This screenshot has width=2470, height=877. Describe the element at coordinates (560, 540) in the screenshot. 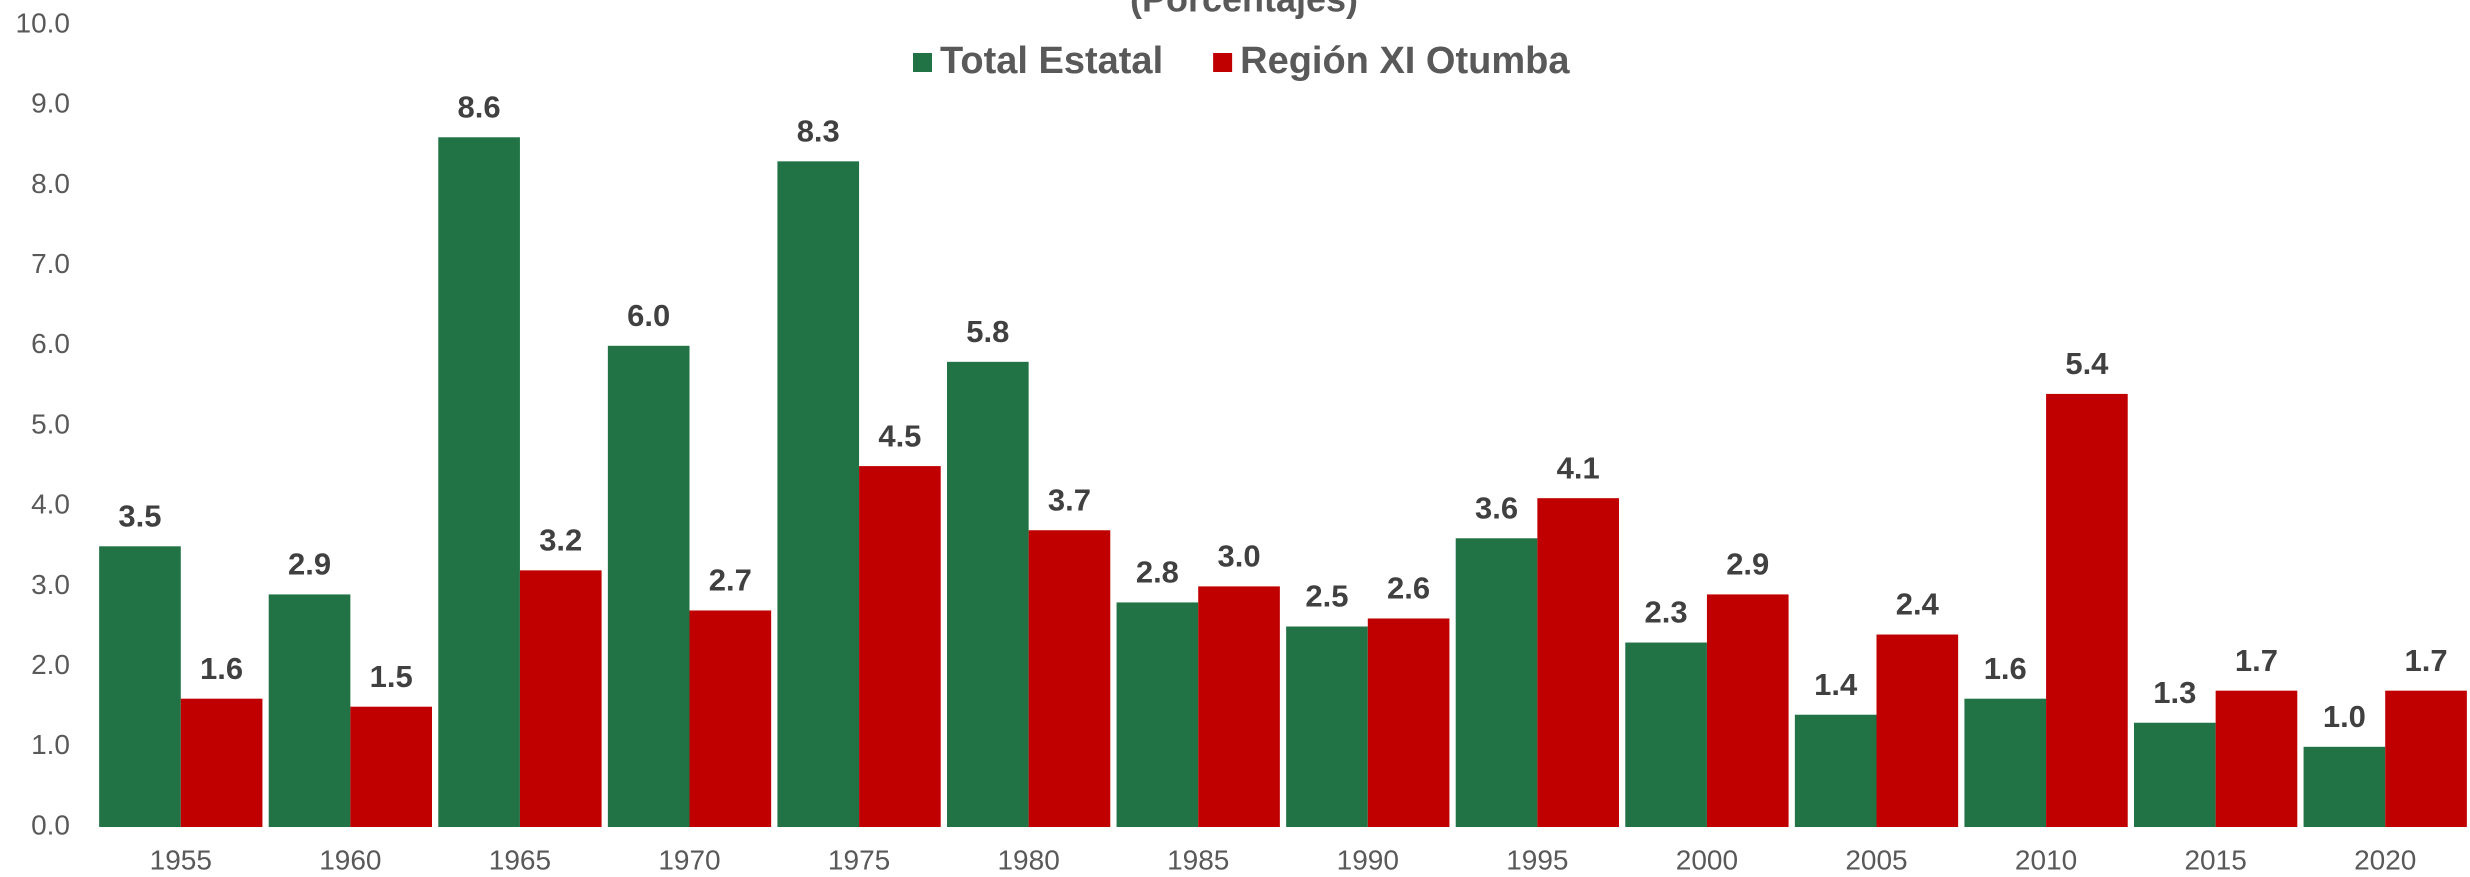

I see `data-label: 3.2` at that location.